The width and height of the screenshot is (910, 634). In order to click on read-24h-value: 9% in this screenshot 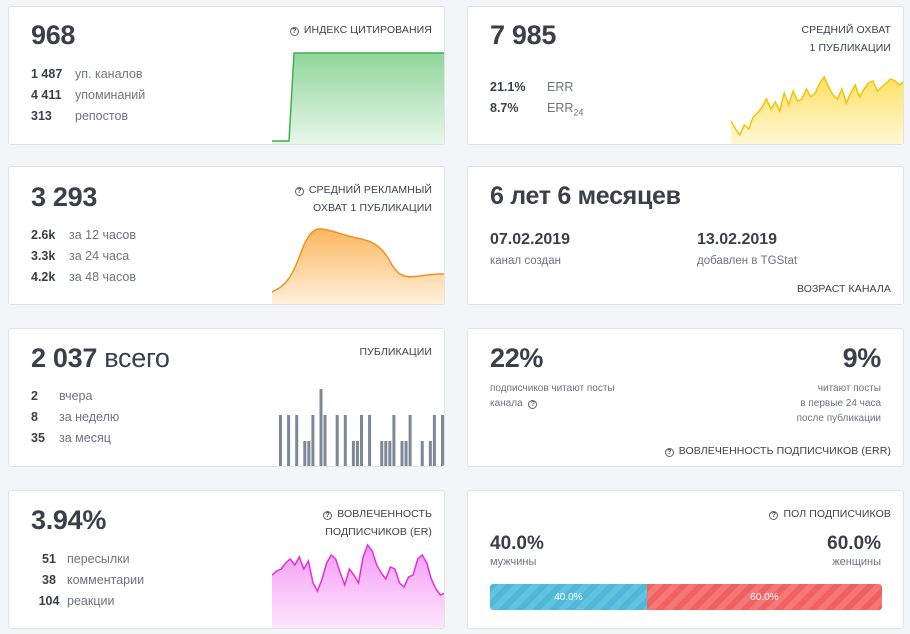, I will do `click(862, 358)`.